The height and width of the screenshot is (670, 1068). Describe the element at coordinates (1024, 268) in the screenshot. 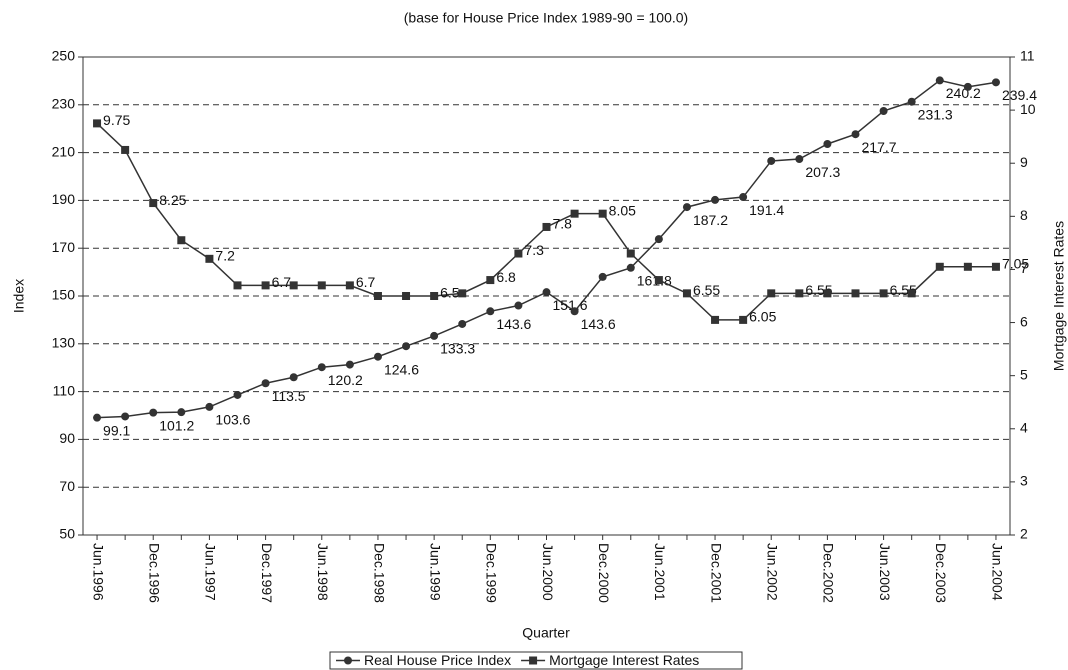

I see `y2-tick-label: 7` at that location.